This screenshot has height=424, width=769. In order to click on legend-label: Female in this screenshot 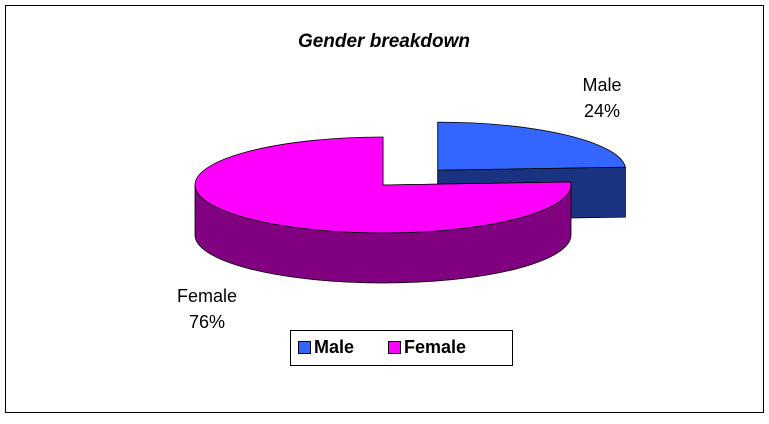, I will do `click(435, 347)`.